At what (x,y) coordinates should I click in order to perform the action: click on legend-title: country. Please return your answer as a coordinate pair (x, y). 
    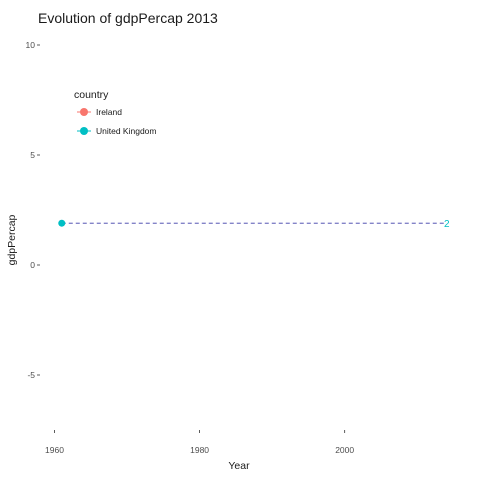
    Looking at the image, I should click on (91, 95).